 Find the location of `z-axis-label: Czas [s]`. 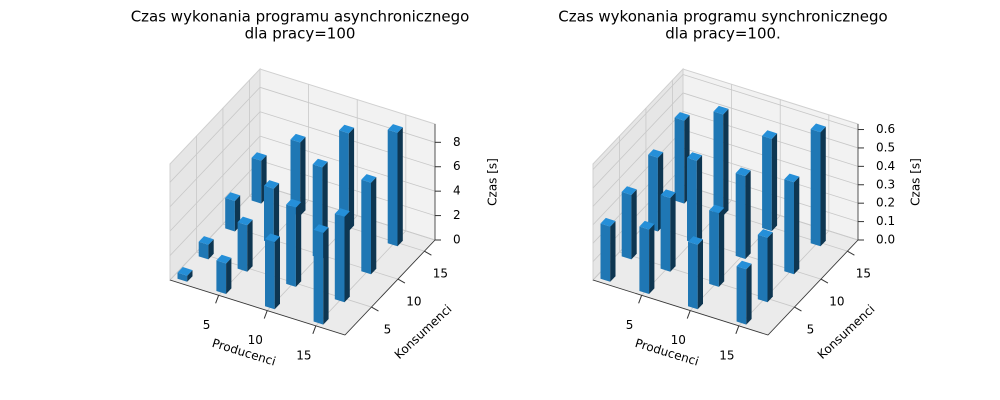

z-axis-label: Czas [s] is located at coordinates (493, 182).